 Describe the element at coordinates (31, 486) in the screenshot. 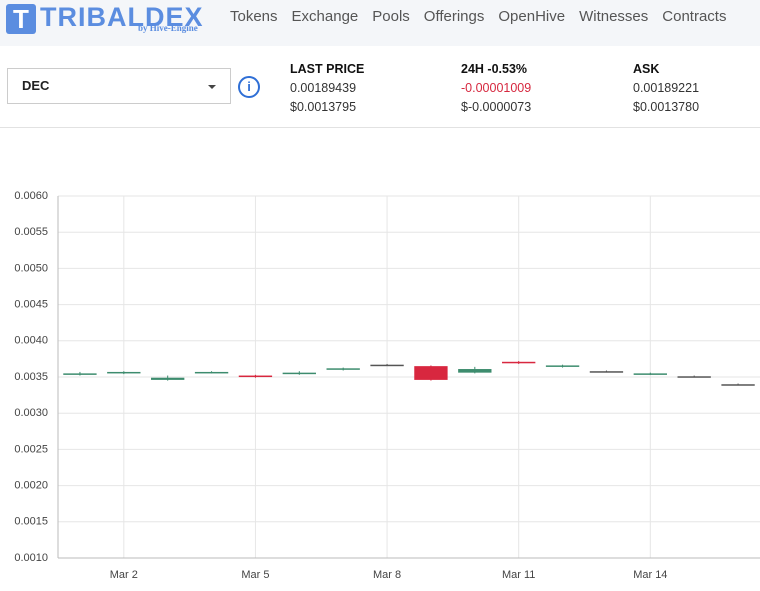

I see `y-tick-label: 0.0020` at that location.